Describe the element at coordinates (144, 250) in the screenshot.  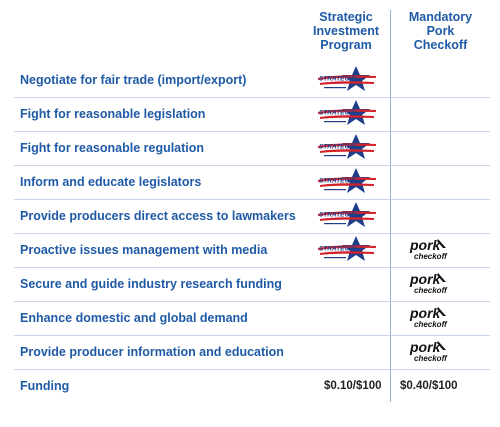
I see `row-label: Proactive issues management with media` at that location.